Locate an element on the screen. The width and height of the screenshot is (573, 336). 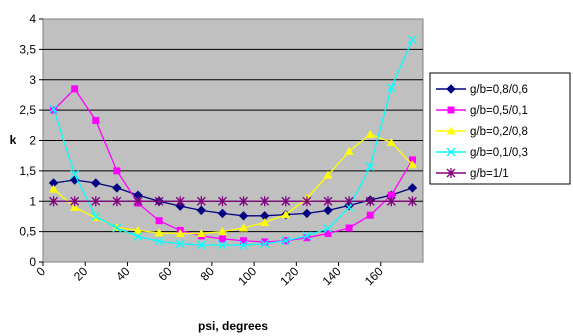
y-tick-label: 3,5 is located at coordinates (27, 49).